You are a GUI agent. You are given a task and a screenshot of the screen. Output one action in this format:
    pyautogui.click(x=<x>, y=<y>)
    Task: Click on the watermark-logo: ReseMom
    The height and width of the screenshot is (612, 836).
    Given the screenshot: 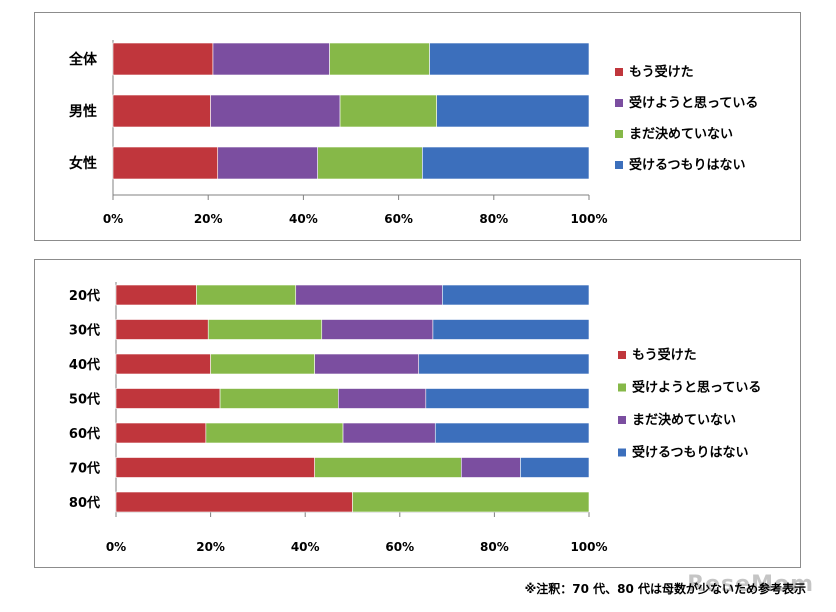 What is the action you would take?
    pyautogui.click(x=750, y=584)
    